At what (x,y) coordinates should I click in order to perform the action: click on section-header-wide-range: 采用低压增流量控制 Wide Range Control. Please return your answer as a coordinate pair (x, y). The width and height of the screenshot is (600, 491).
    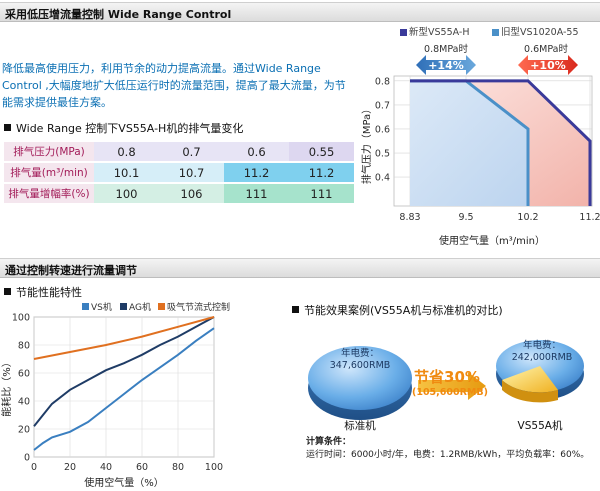
    Looking at the image, I should click on (300, 12).